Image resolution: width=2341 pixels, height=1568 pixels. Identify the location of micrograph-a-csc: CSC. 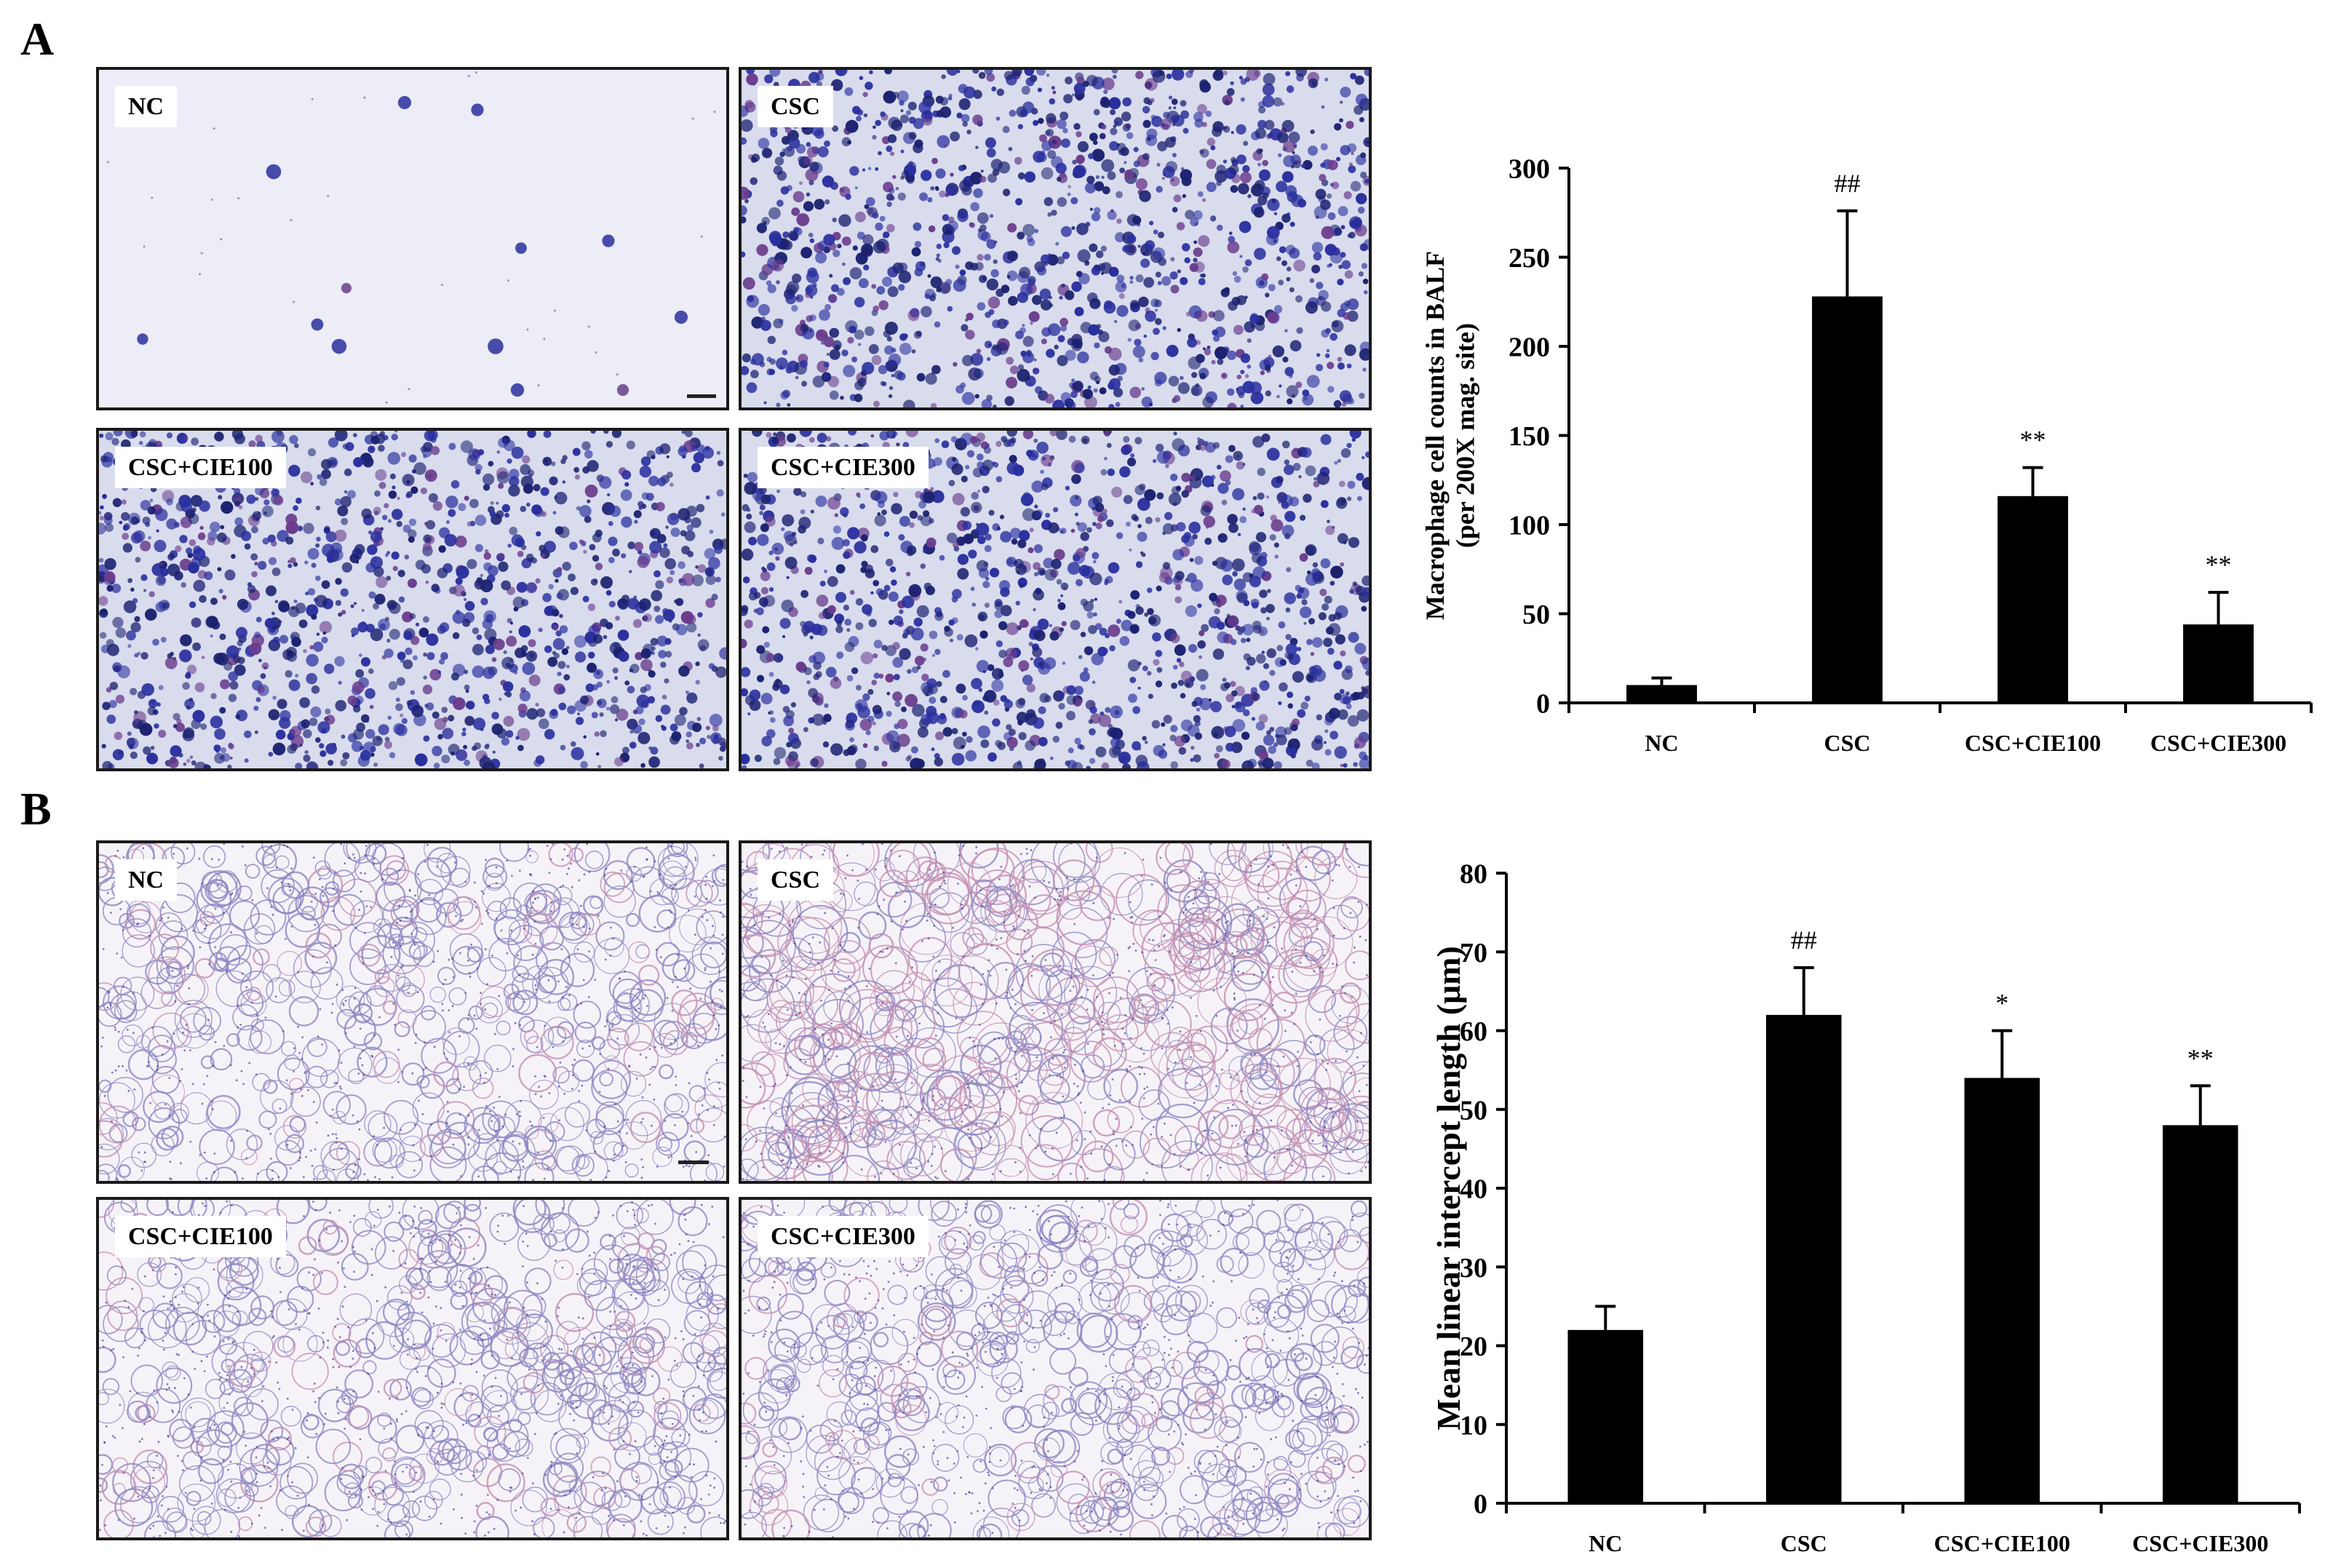
(1055, 238).